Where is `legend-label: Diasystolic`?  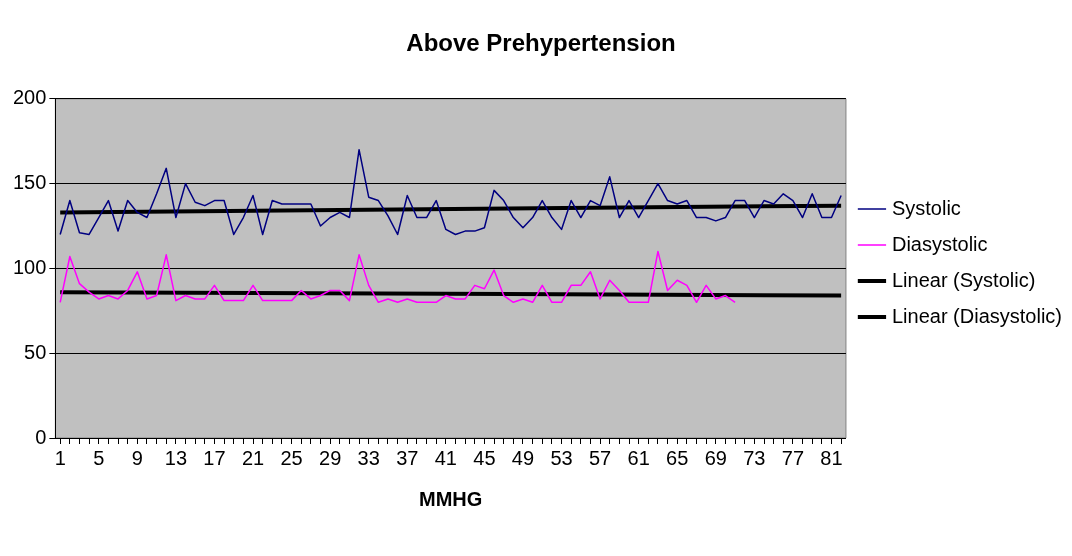
legend-label: Diasystolic is located at coordinates (939, 243).